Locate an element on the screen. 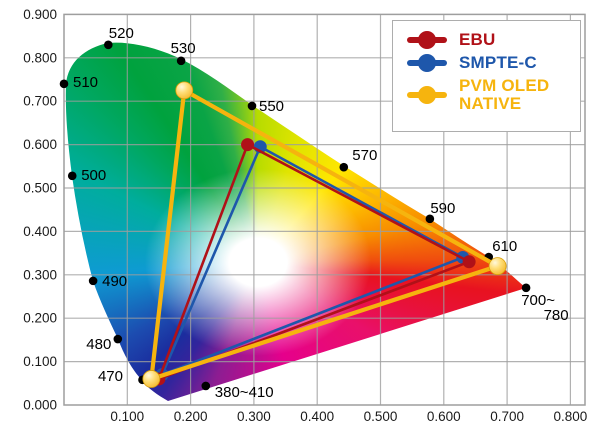 This screenshot has width=600, height=430. y-tick-label: 0.600 is located at coordinates (40, 144).